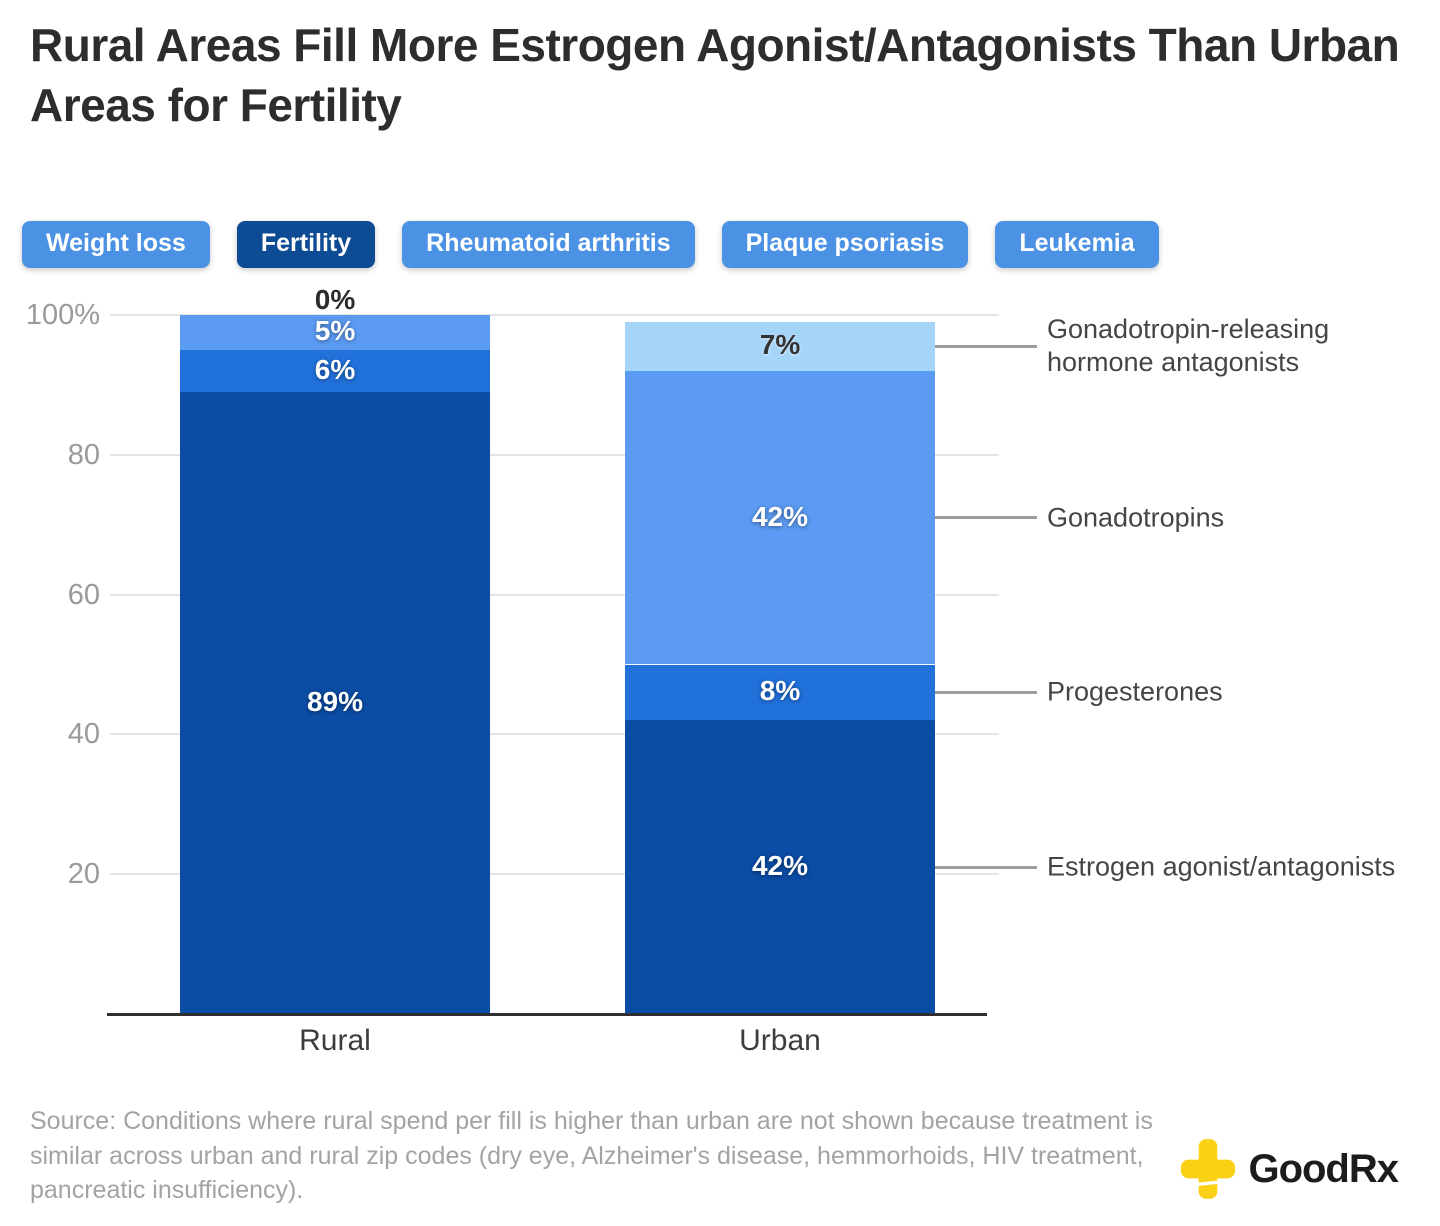 The image size is (1440, 1226). Describe the element at coordinates (335, 299) in the screenshot. I see `rural-segment-gonadotropin-releasing-hormone-antagonists-label: 0%` at that location.